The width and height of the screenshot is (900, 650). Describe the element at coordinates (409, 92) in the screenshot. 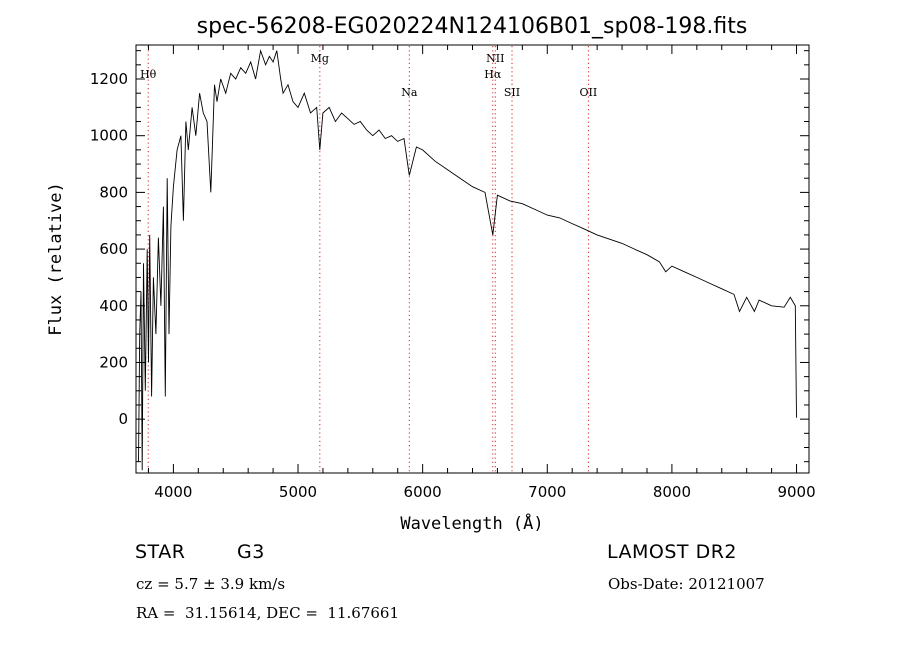

I see `annotation-label-2: Na` at that location.